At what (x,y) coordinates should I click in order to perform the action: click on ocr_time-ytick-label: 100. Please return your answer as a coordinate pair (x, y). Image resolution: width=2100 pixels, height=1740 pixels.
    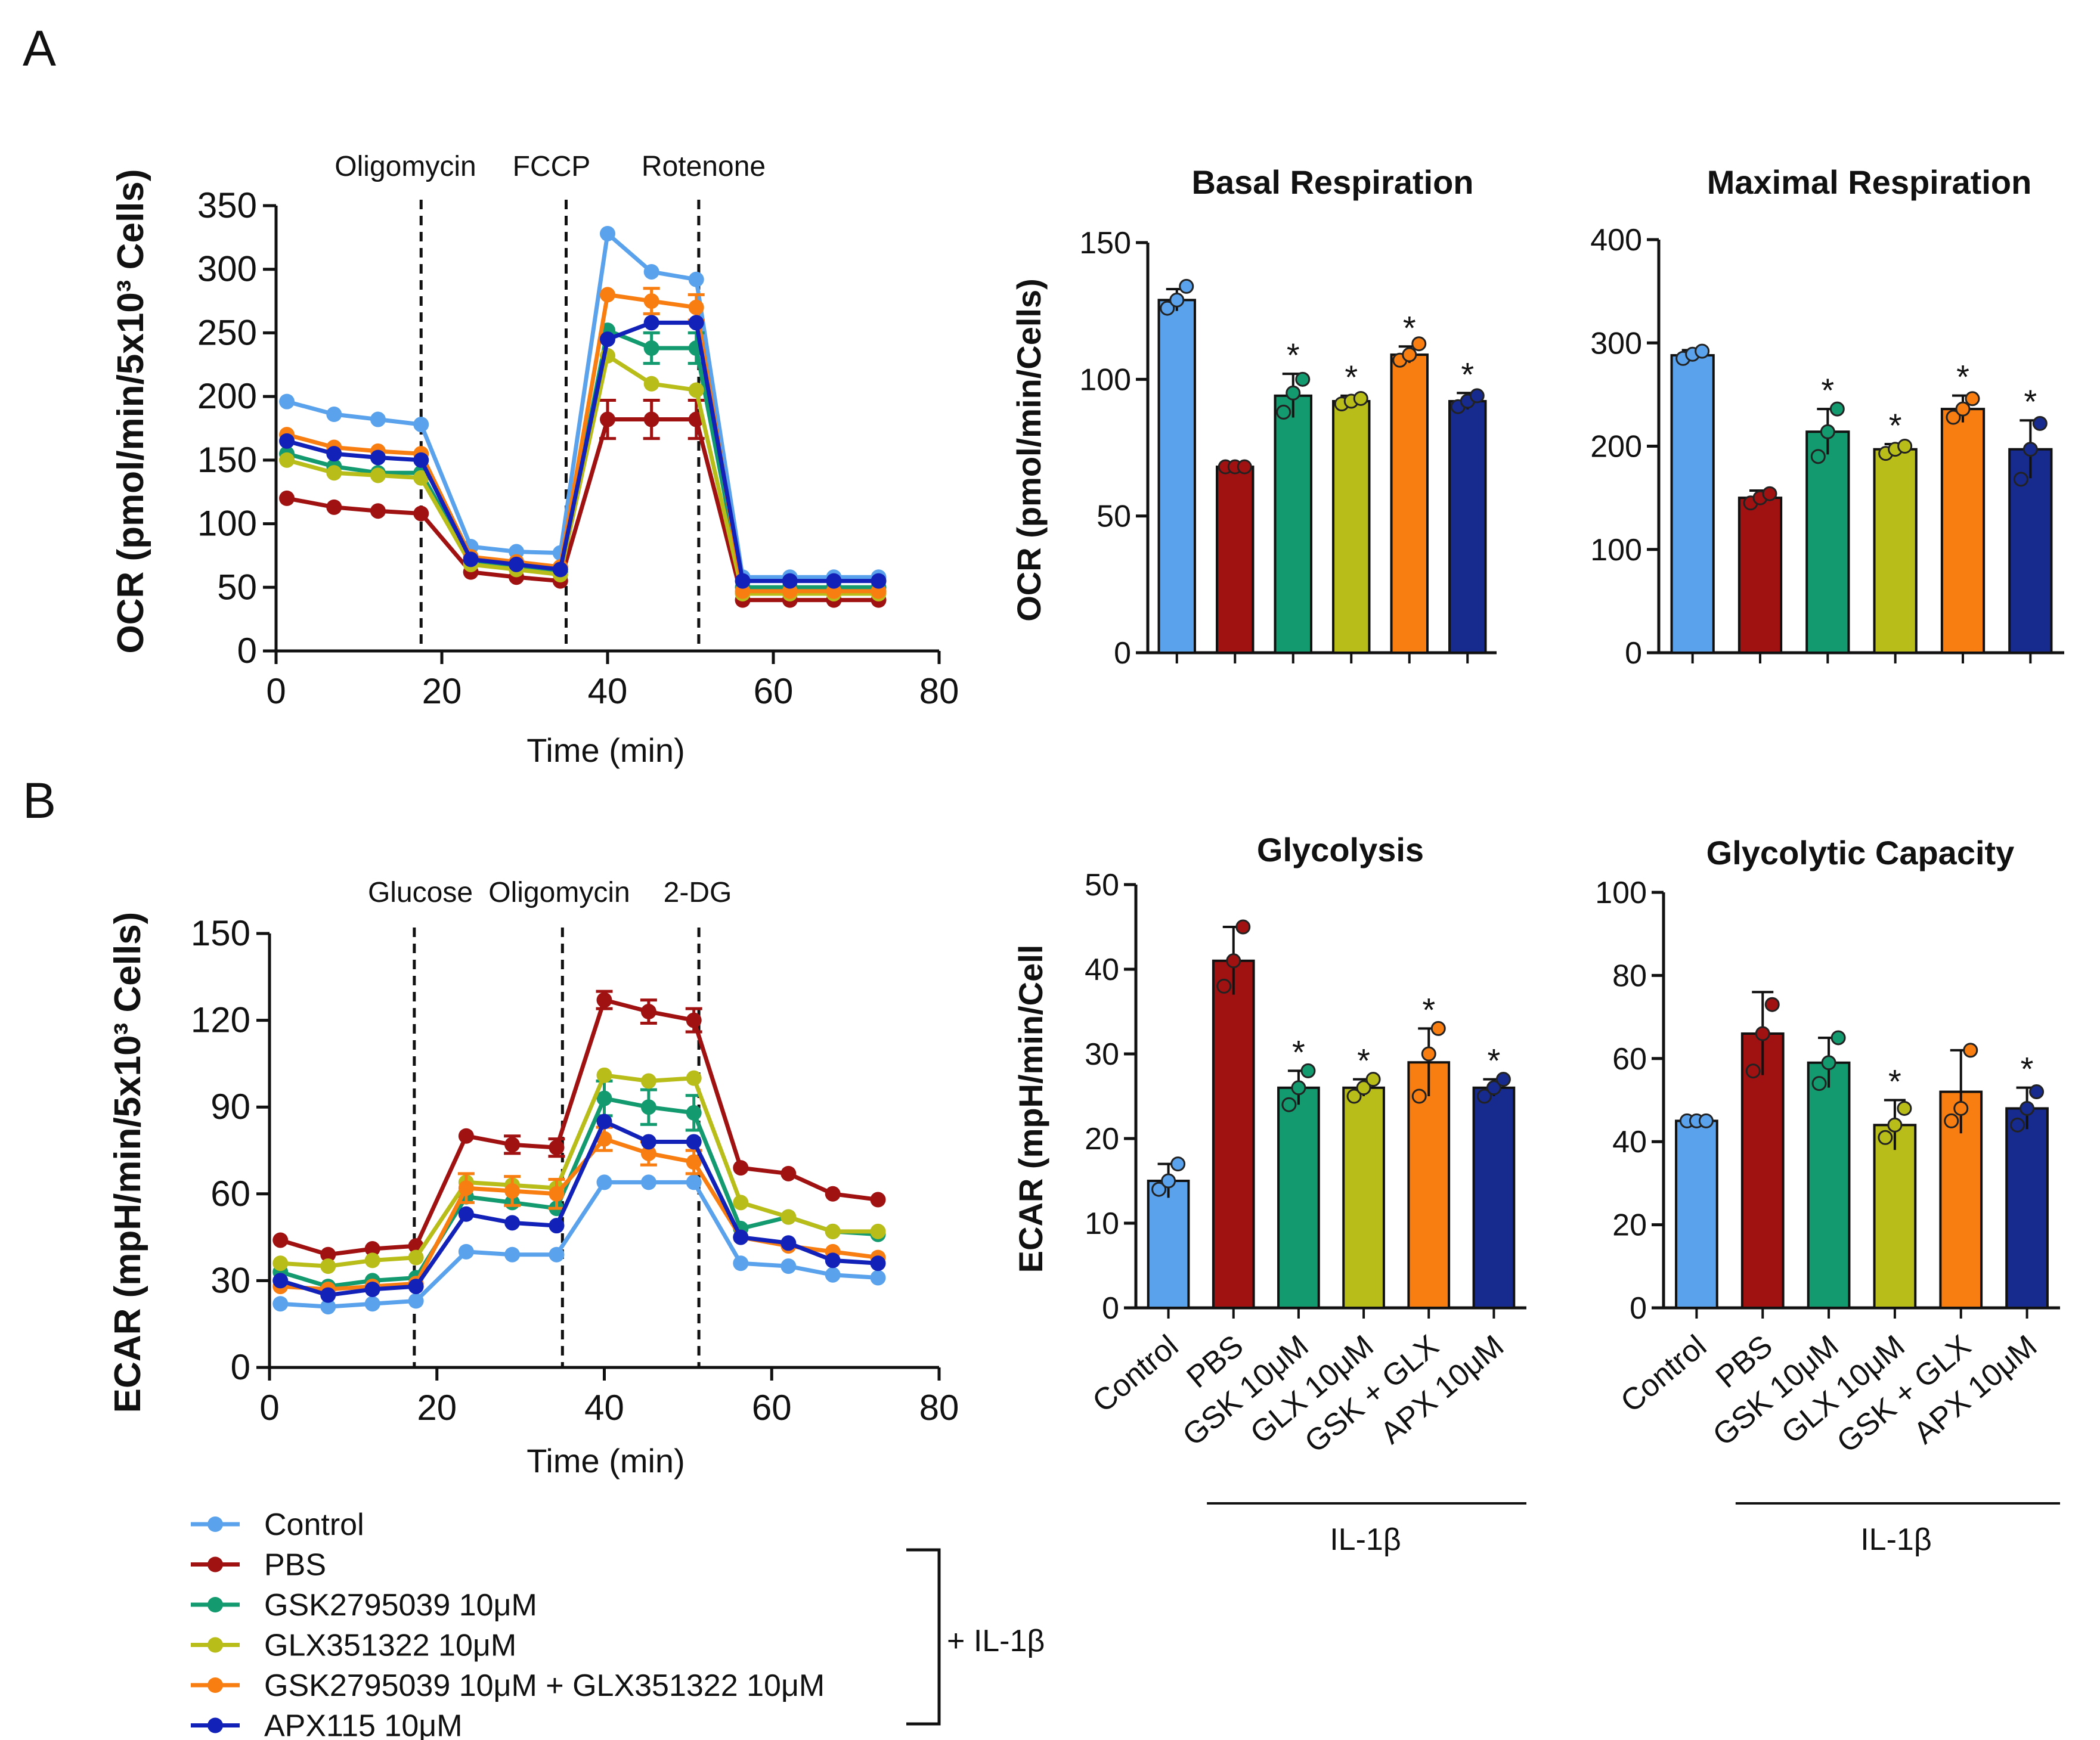
    Looking at the image, I should click on (227, 524).